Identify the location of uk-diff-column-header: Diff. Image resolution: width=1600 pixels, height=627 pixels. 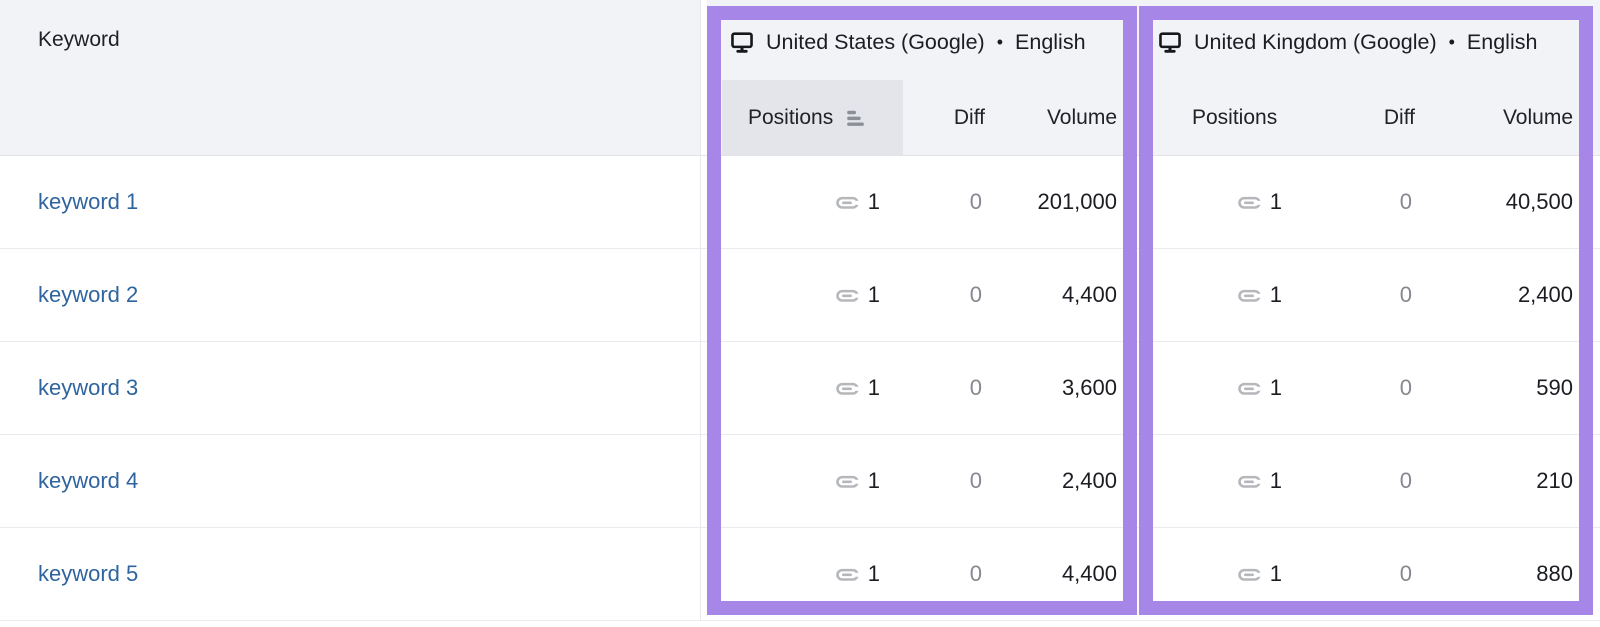
(1399, 117).